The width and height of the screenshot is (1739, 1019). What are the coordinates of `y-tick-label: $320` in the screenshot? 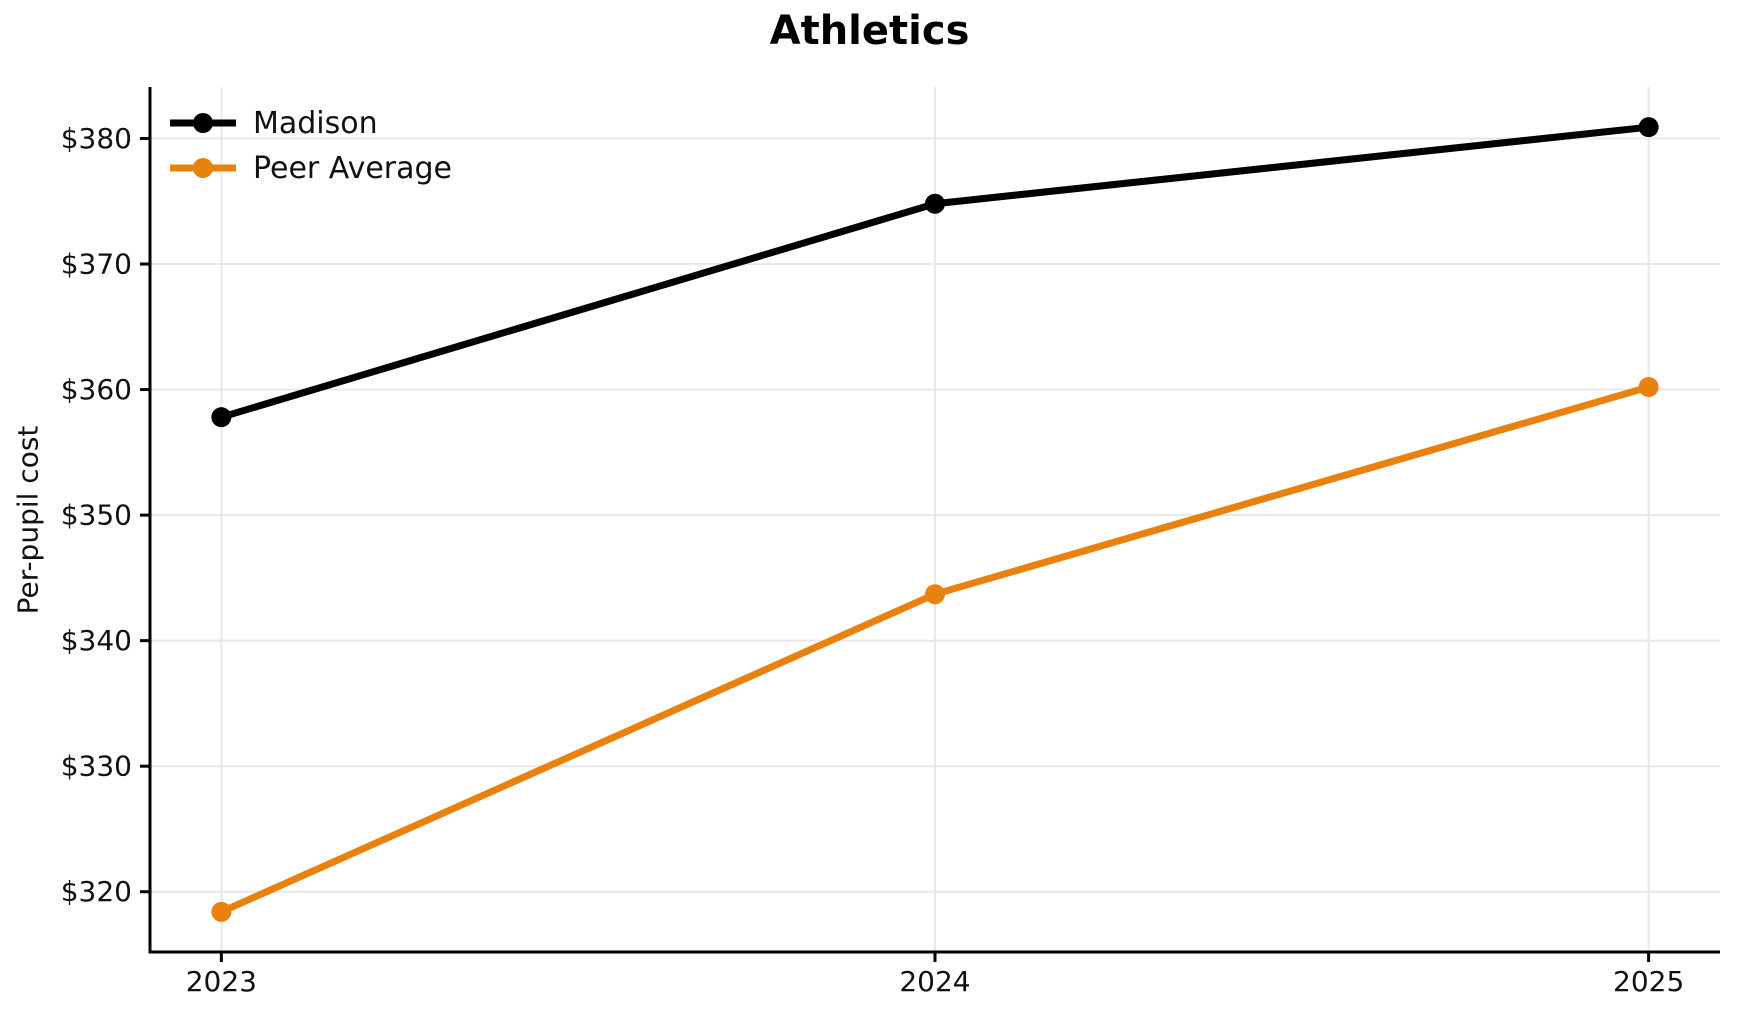 It's located at (96, 891).